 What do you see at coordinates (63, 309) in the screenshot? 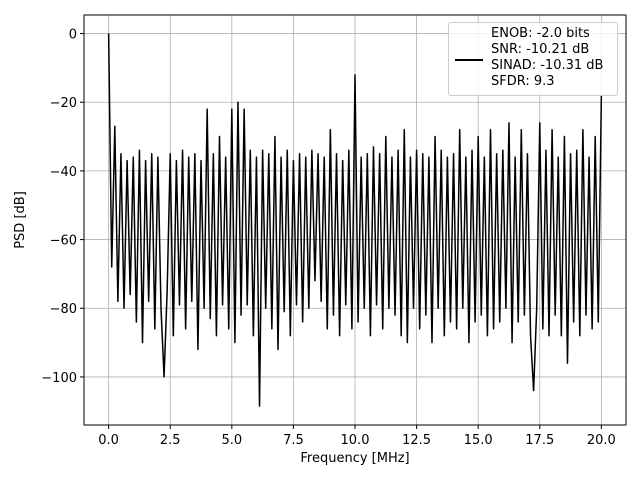
I see `y-tick-label: −80` at bounding box center [63, 309].